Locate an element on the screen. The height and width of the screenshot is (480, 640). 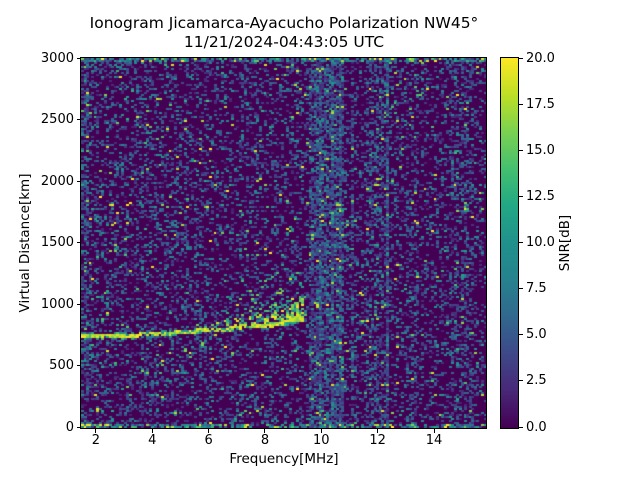
y-tick-label: 2500 is located at coordinates (57, 119).